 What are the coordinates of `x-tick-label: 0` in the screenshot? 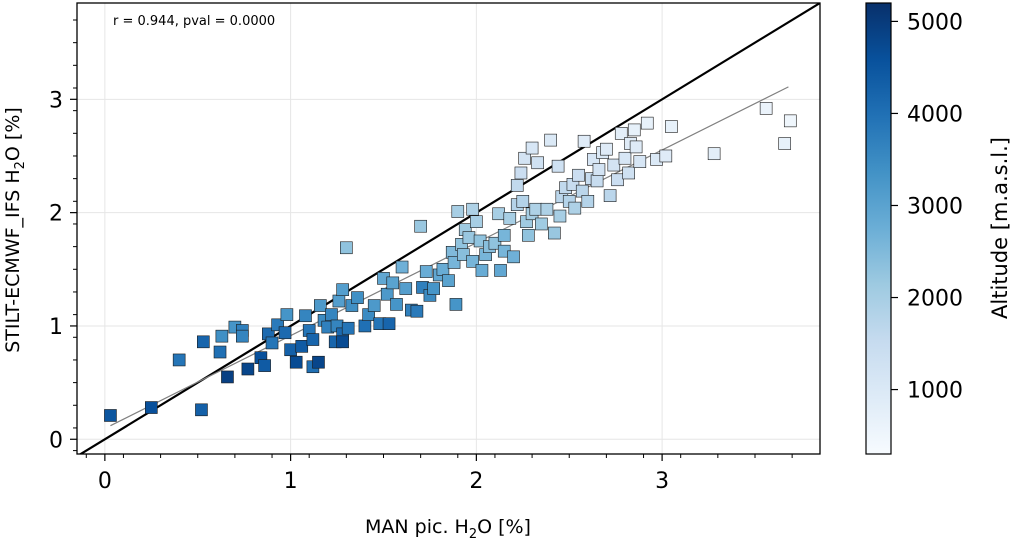 It's located at (105, 481).